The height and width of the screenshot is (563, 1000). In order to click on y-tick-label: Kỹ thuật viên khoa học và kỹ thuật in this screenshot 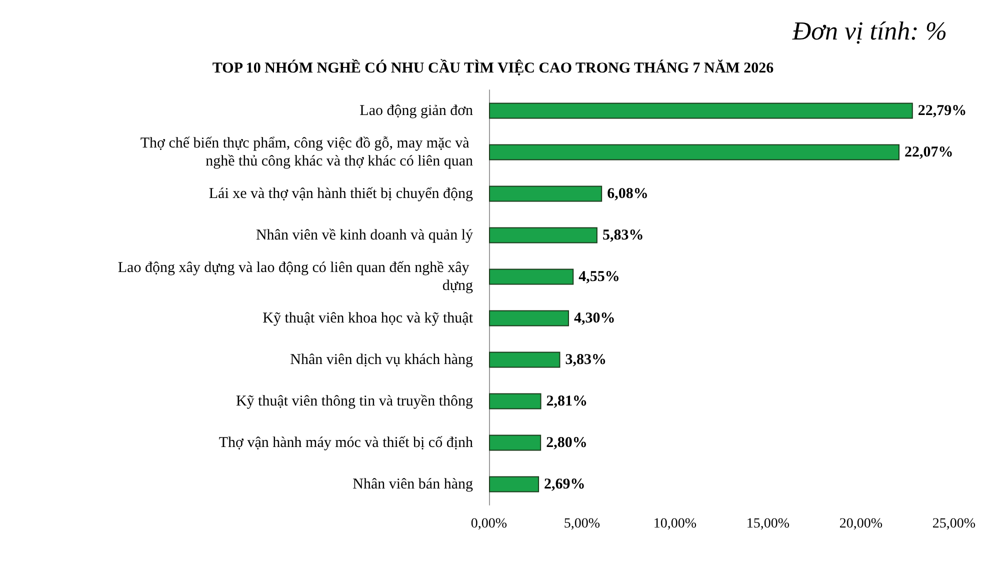, I will do `click(368, 318)`.